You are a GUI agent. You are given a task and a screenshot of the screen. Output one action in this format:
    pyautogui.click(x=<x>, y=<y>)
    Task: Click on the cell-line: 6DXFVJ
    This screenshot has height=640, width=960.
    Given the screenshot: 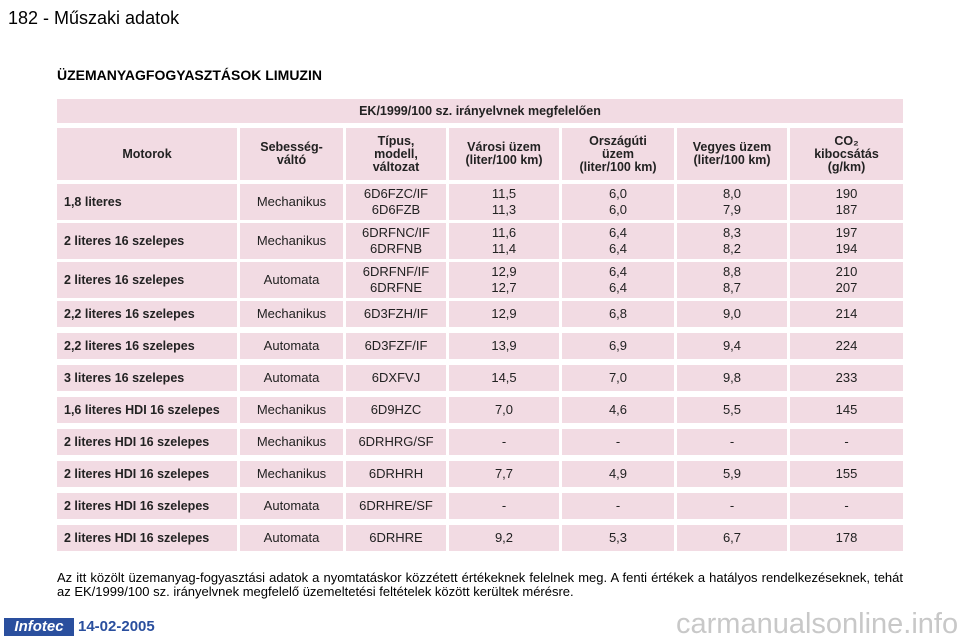 What is the action you would take?
    pyautogui.click(x=396, y=377)
    